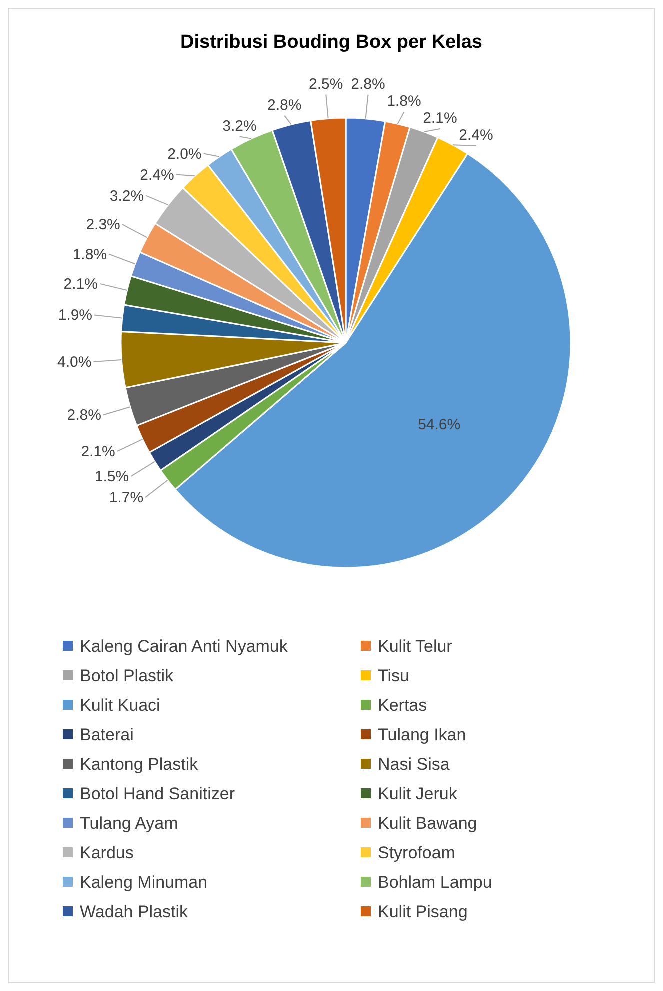 This screenshot has height=991, width=663. I want to click on legend-label: Tulang Ikan, so click(422, 735).